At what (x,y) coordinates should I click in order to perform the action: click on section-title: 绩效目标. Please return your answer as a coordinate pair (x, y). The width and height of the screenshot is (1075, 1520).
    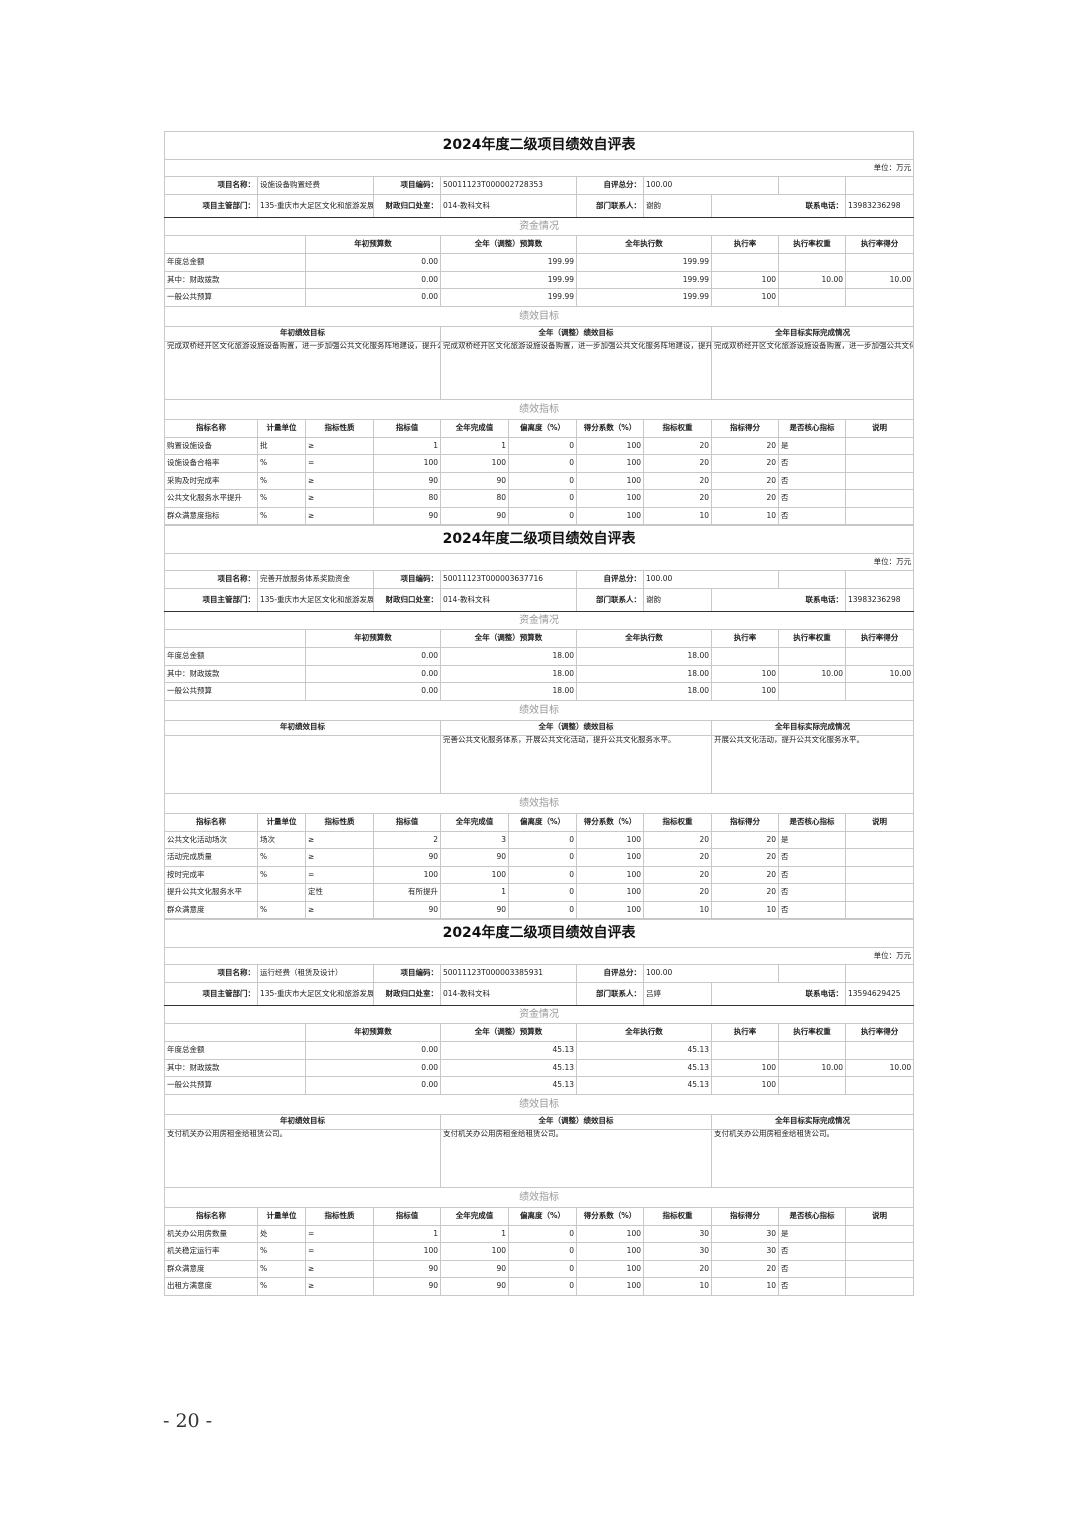
    Looking at the image, I should click on (539, 710).